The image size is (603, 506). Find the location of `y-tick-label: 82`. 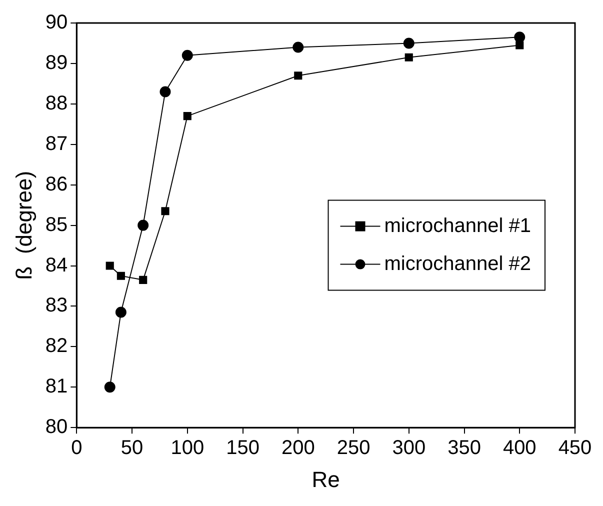

y-tick-label: 82 is located at coordinates (56, 346).